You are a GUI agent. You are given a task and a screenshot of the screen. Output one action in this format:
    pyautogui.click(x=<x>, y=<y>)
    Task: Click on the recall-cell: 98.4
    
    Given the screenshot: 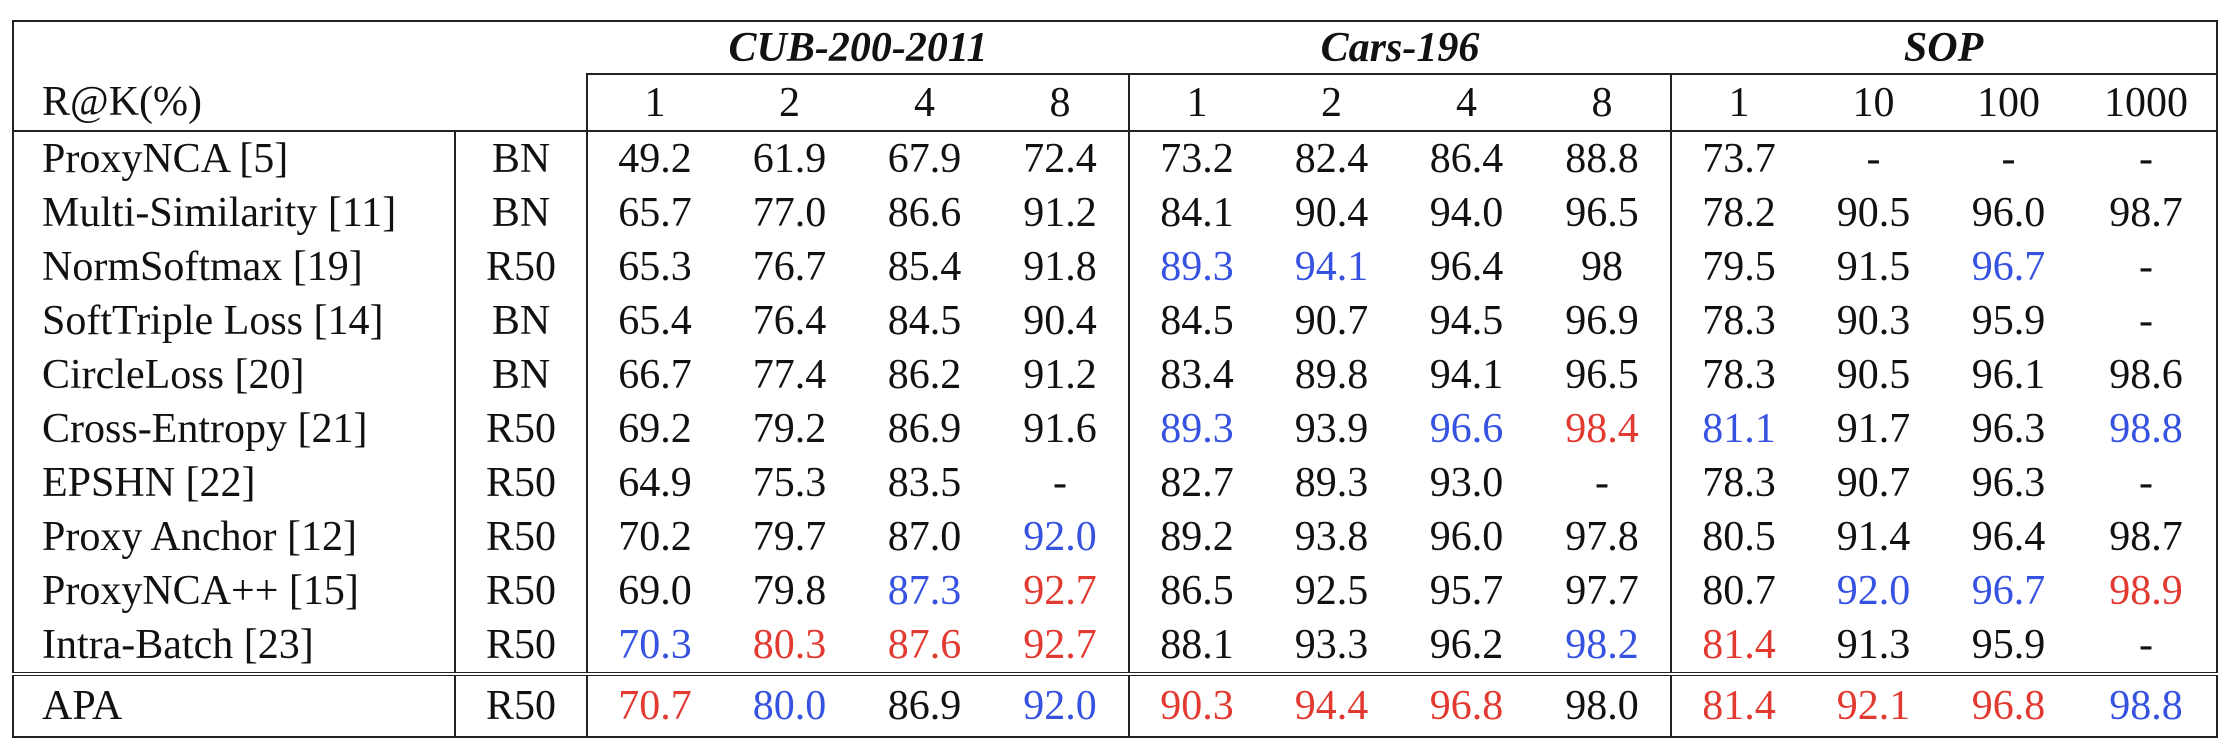 What is the action you would take?
    pyautogui.click(x=1602, y=429)
    